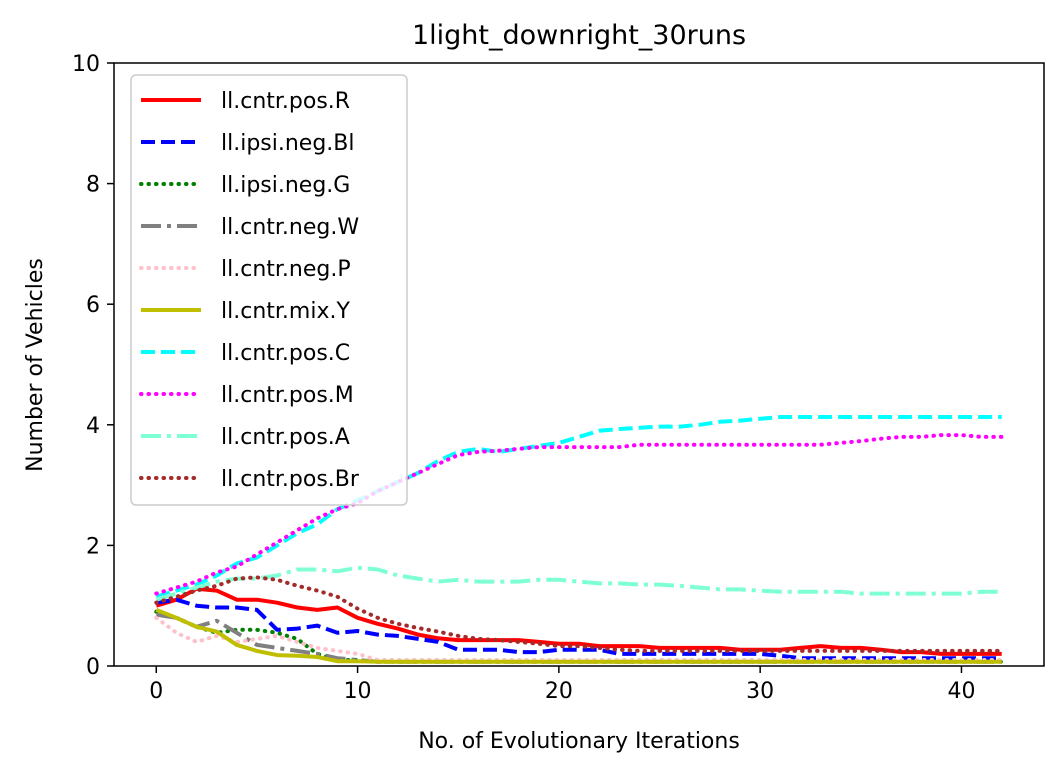 This screenshot has width=1063, height=773. What do you see at coordinates (358, 691) in the screenshot?
I see `x-tick-label-1: 10` at bounding box center [358, 691].